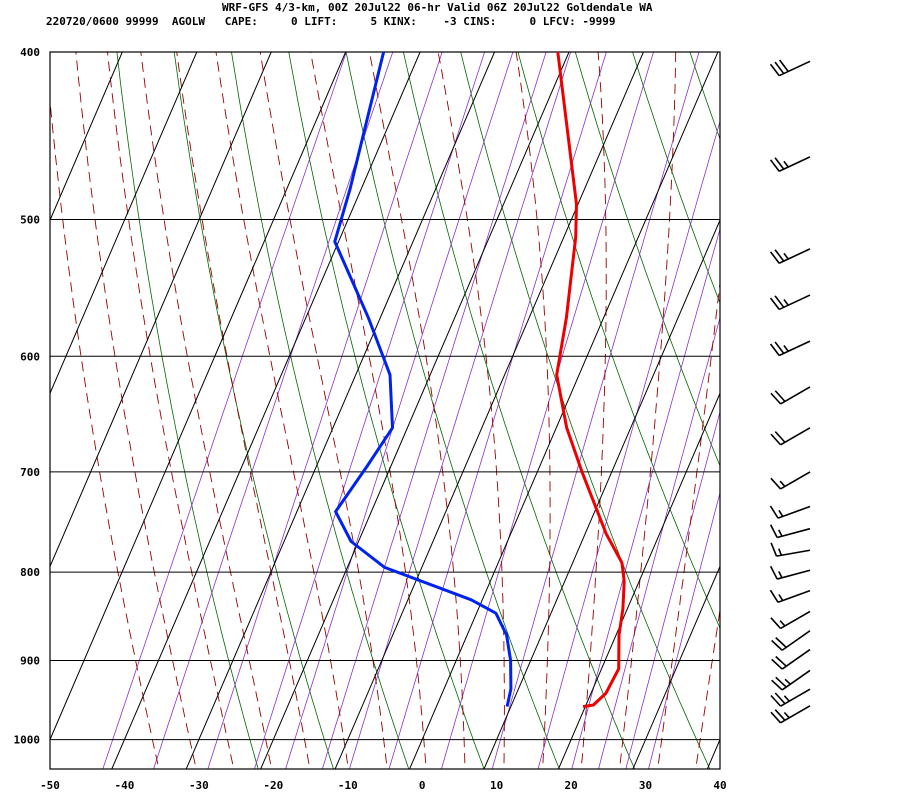 Image resolution: width=900 pixels, height=800 pixels. What do you see at coordinates (125, 785) in the screenshot?
I see `x-tick-label: -40` at bounding box center [125, 785].